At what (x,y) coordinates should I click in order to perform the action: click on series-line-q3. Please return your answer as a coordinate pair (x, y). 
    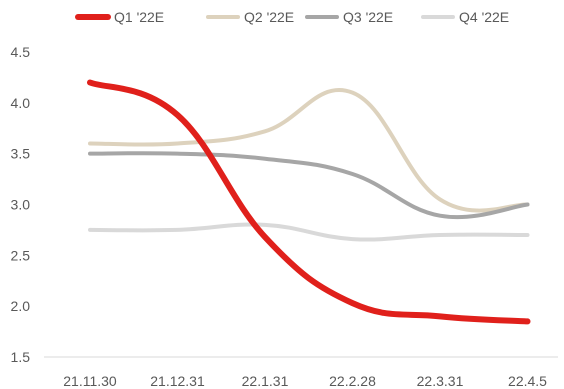
    Looking at the image, I should click on (309, 185).